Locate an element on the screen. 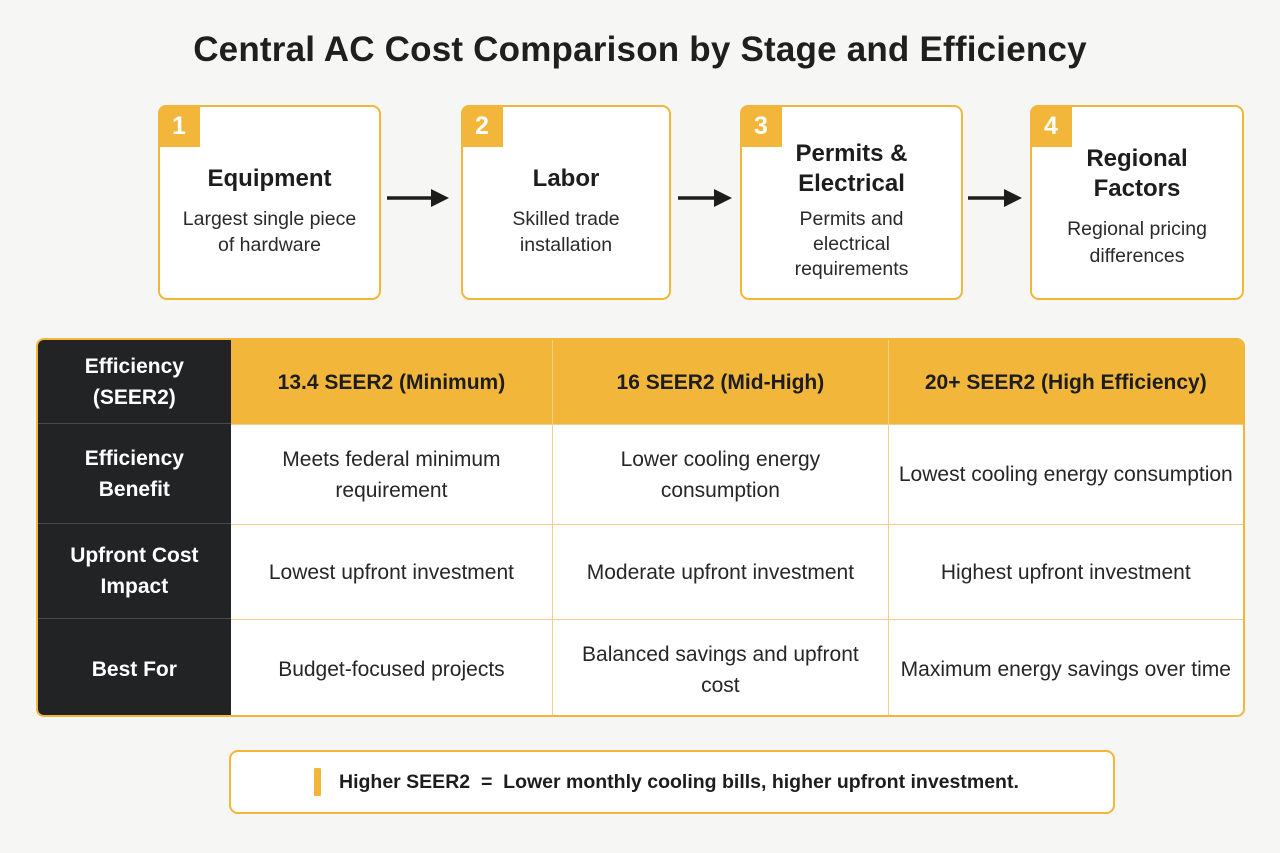 This screenshot has width=1280, height=853. table-cell: Lower cooling energy consumption is located at coordinates (720, 474).